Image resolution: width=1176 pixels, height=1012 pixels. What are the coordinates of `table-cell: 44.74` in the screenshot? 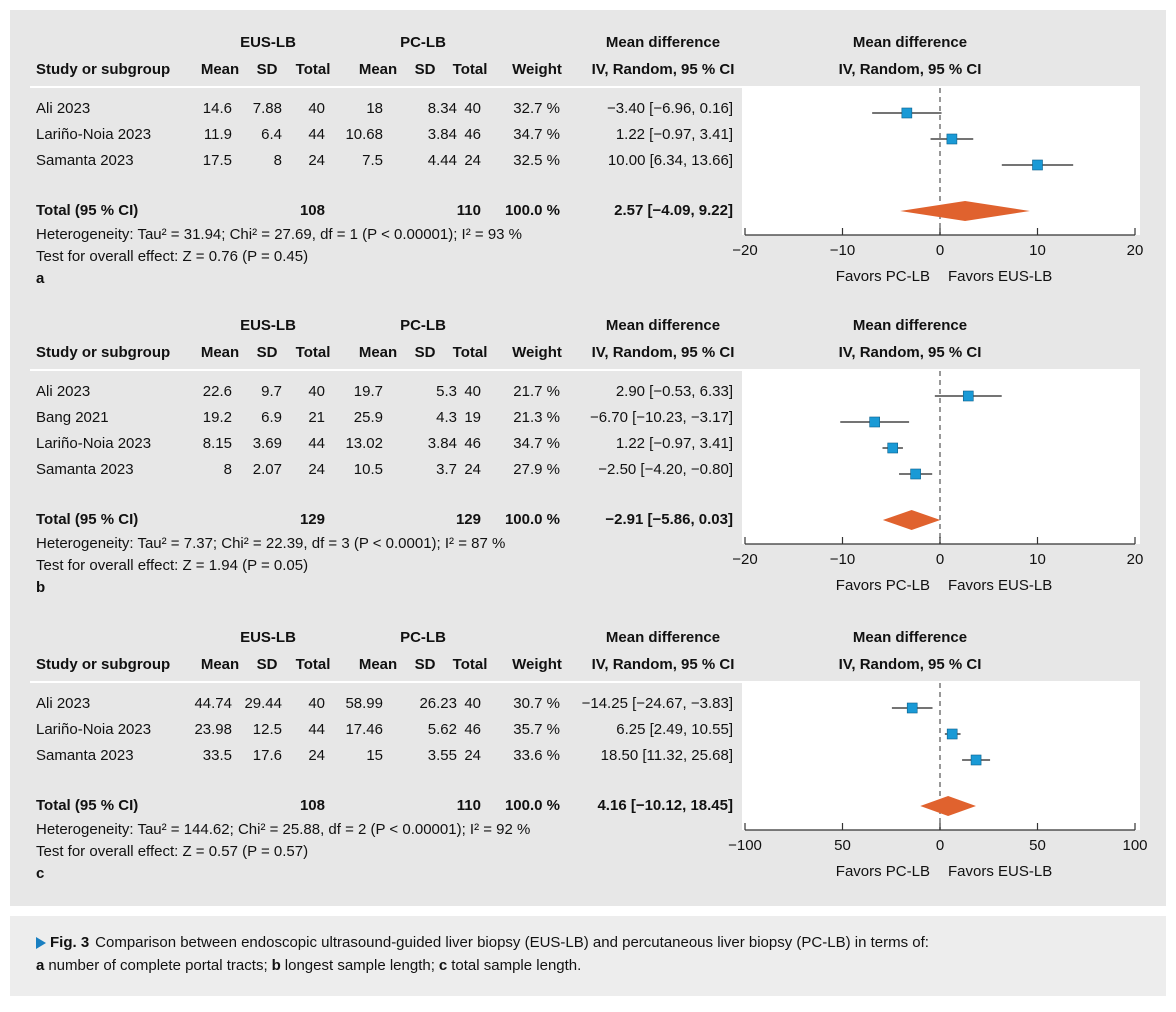 It's located at (213, 703).